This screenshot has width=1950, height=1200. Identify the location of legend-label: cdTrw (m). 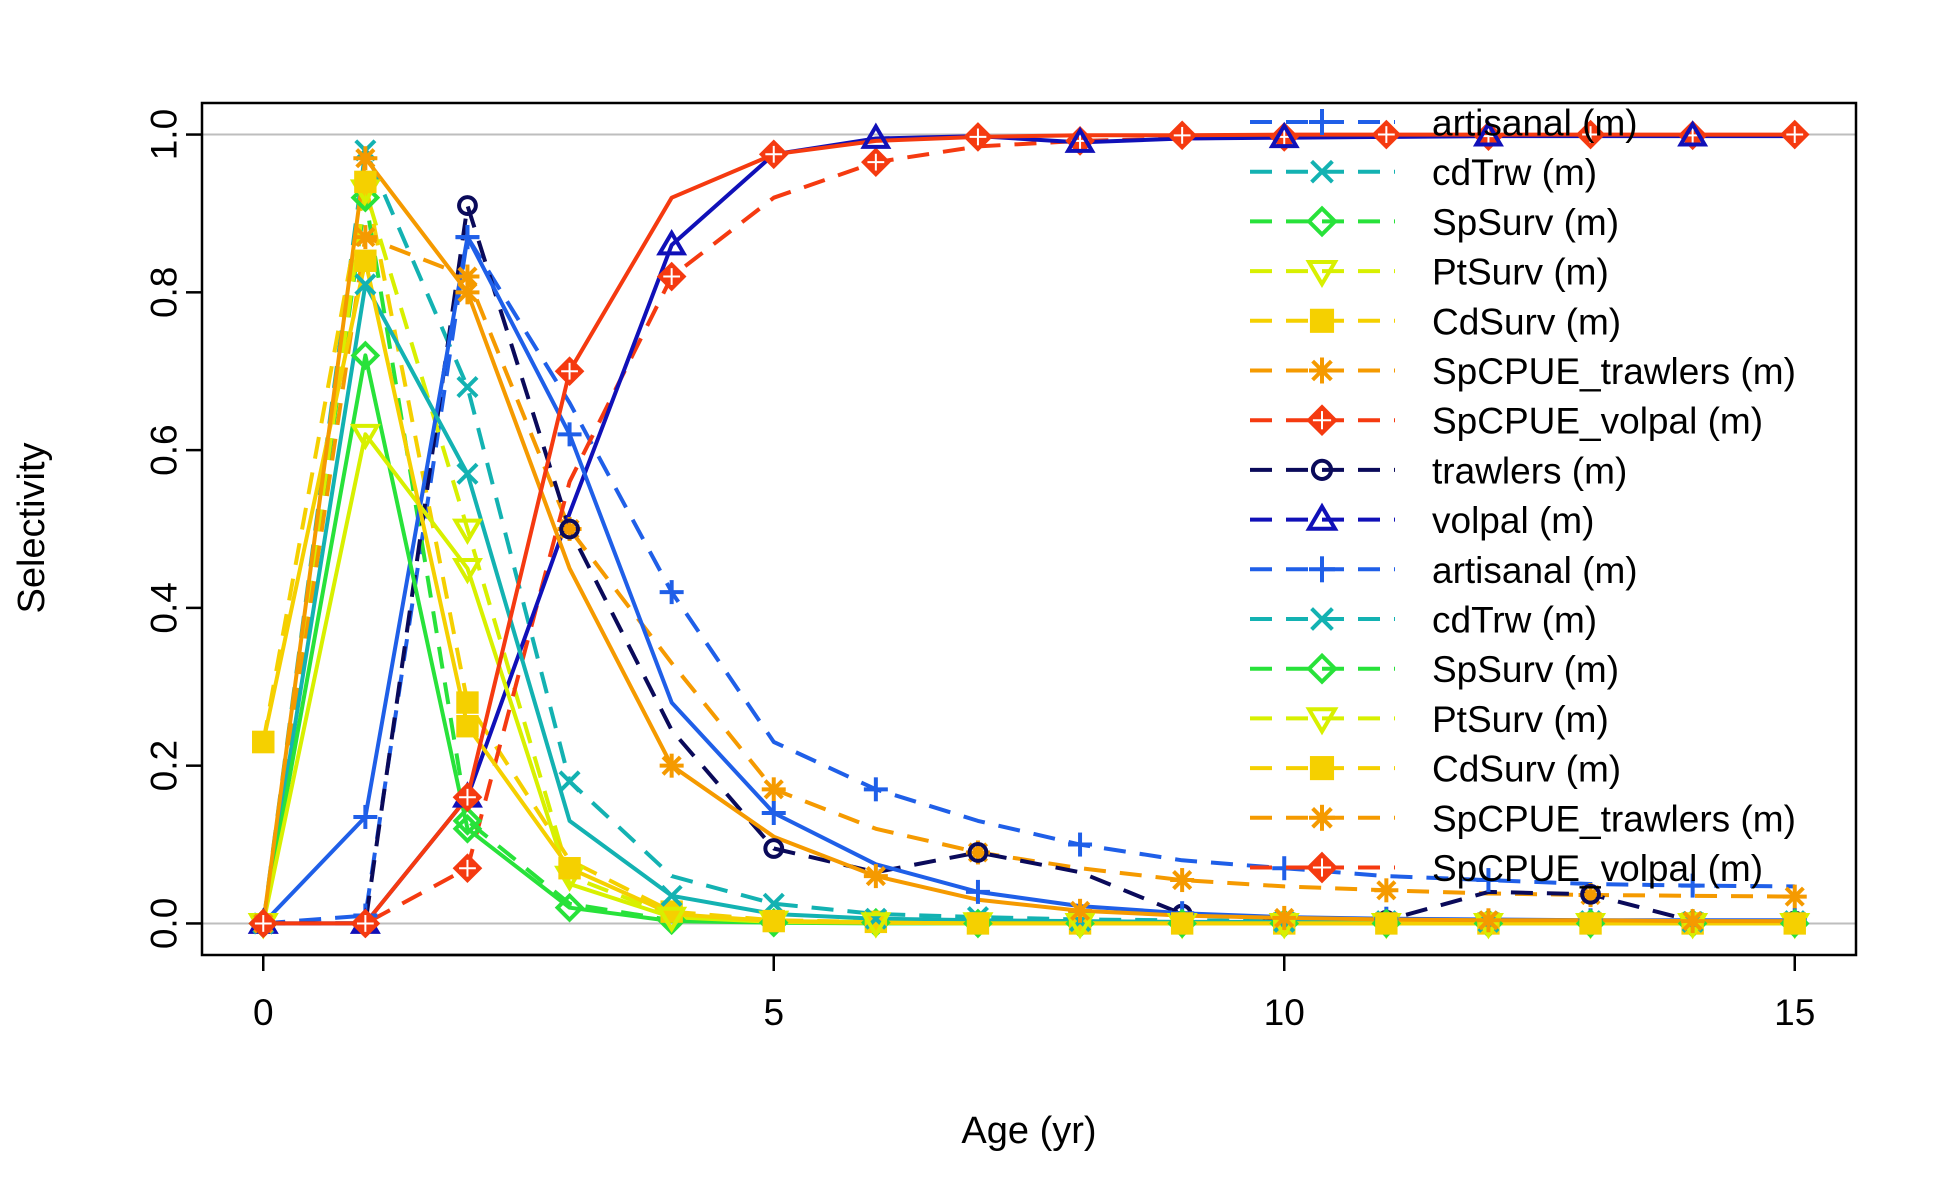
(1514, 172).